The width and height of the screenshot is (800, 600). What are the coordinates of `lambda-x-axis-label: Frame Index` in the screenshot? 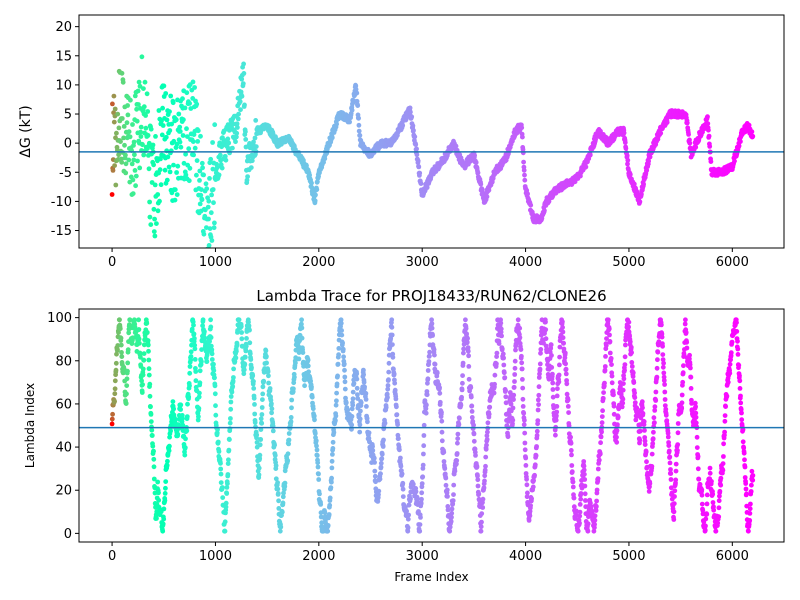 It's located at (431, 577).